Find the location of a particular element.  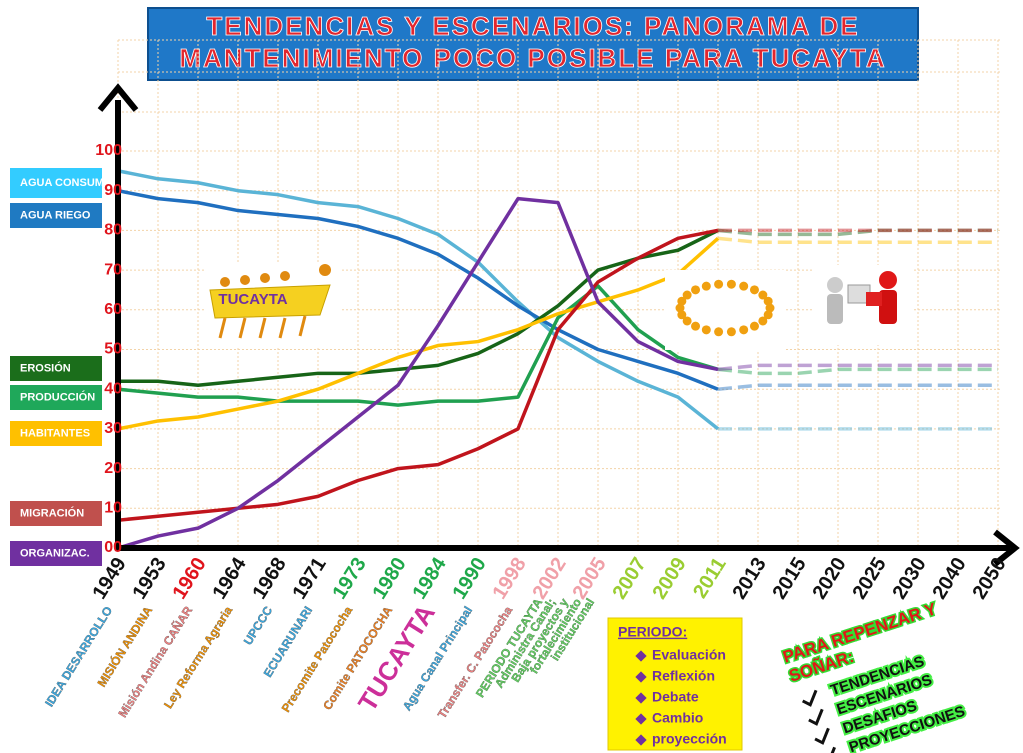

x-tick-label: 2040 is located at coordinates (949, 578).